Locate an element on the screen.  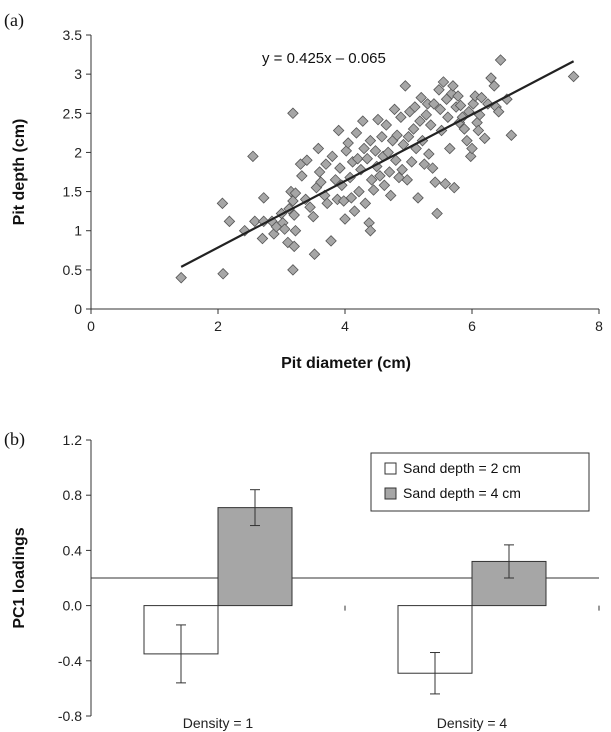
scatter-y-tick-label: 1.5 is located at coordinates (73, 192).